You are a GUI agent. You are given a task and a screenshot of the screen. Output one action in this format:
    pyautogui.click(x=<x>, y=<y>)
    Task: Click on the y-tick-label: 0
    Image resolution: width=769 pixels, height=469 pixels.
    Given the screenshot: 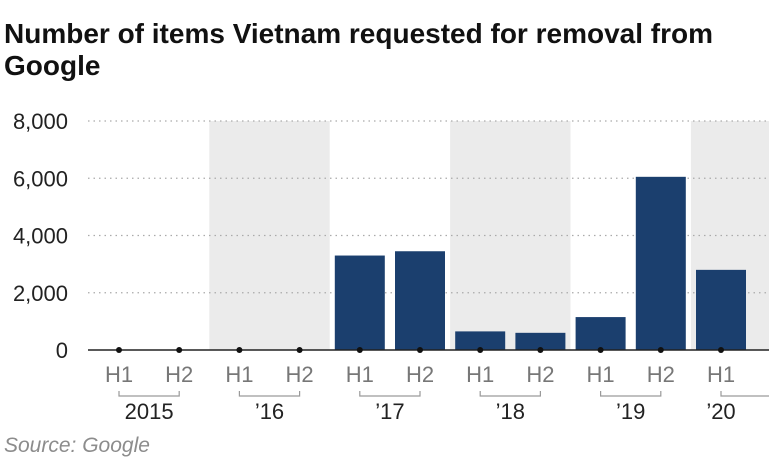 What is the action you would take?
    pyautogui.click(x=62, y=350)
    